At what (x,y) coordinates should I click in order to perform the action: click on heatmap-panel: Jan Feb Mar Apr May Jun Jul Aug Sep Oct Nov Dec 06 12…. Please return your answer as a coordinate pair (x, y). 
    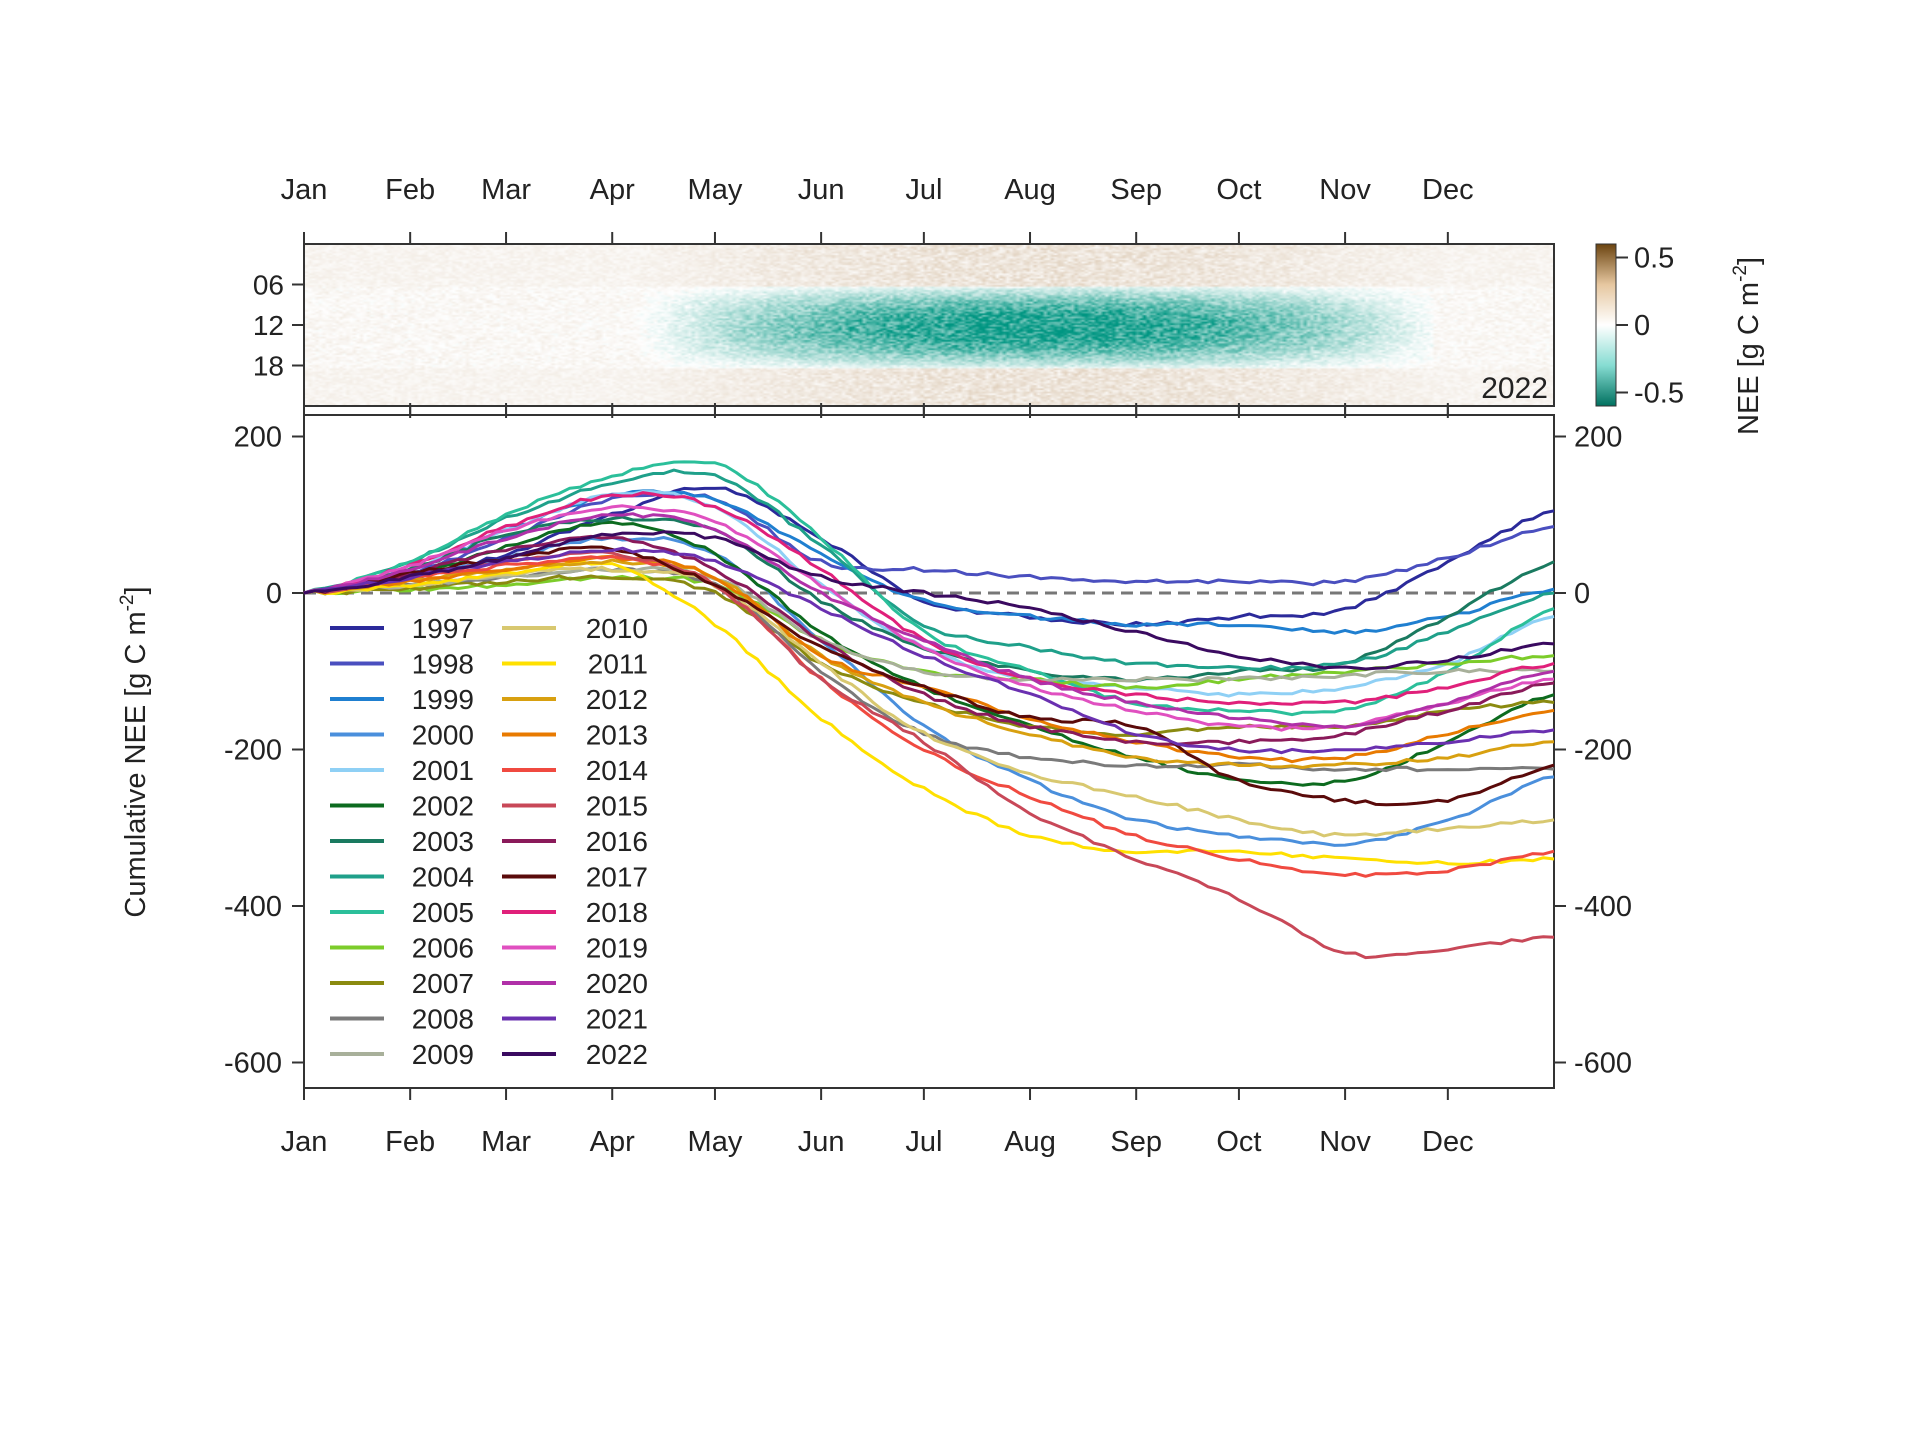
    Looking at the image, I should click on (904, 296).